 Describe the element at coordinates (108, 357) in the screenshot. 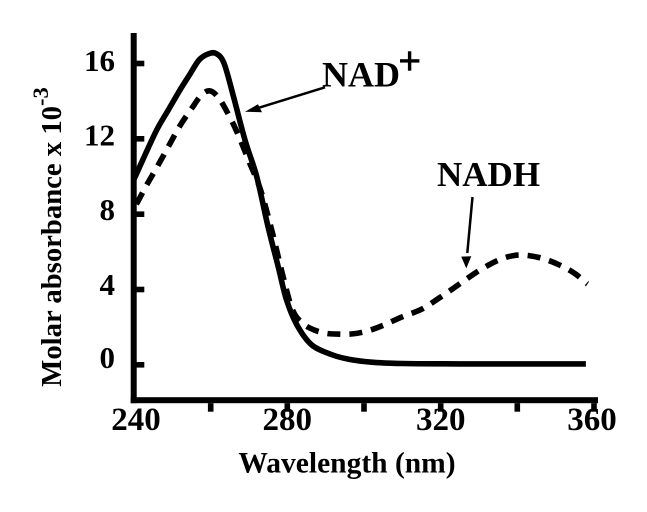

I see `svg-text: 0` at that location.